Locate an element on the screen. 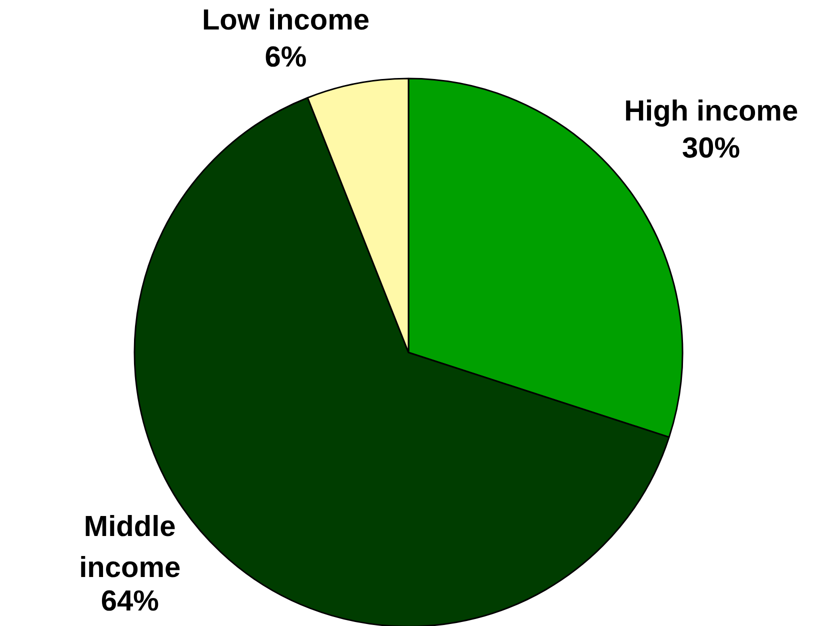  data-label: 64% is located at coordinates (130, 601).